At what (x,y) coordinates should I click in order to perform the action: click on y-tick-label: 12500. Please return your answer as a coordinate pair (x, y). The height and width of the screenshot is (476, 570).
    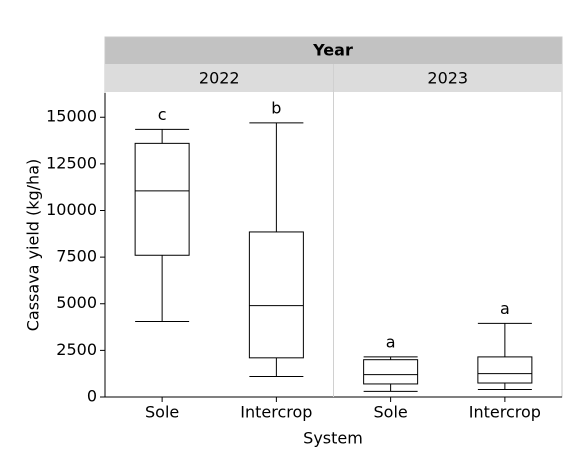
    Looking at the image, I should click on (71, 162).